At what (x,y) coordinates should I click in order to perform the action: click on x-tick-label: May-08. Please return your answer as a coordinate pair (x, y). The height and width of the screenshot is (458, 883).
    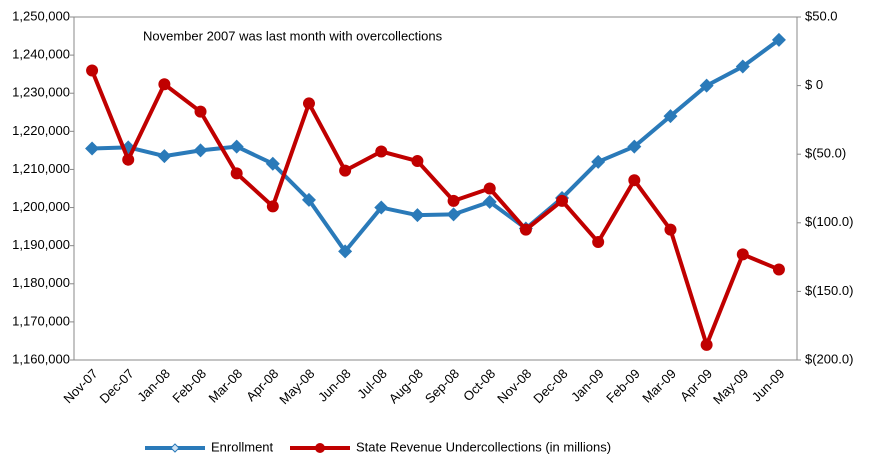
    Looking at the image, I should click on (296, 386).